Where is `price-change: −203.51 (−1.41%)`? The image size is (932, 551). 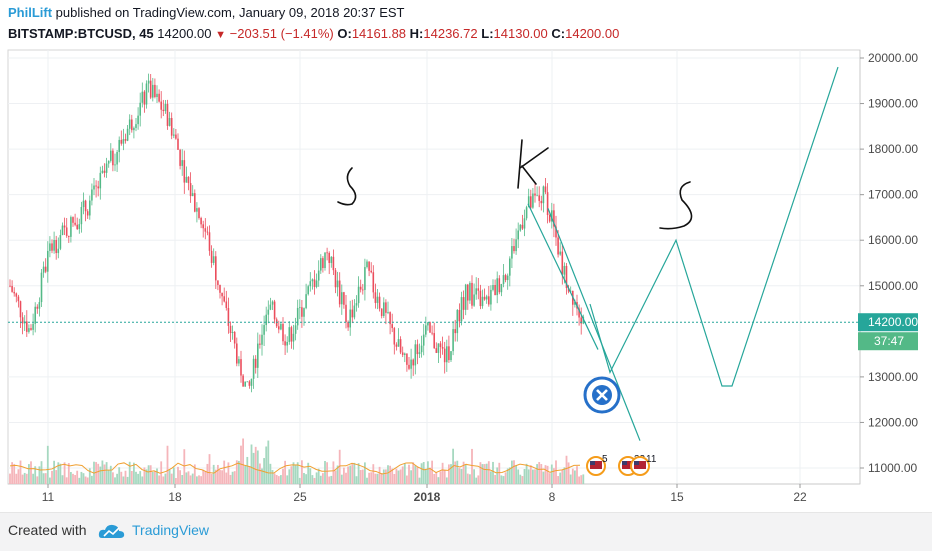
price-change: −203.51 (−1.41%) is located at coordinates (281, 33).